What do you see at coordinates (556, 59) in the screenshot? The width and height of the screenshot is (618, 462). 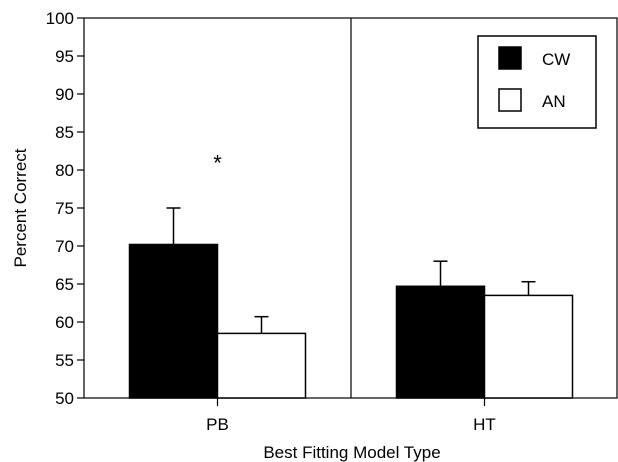 I see `legend-label-cw: CW` at bounding box center [556, 59].